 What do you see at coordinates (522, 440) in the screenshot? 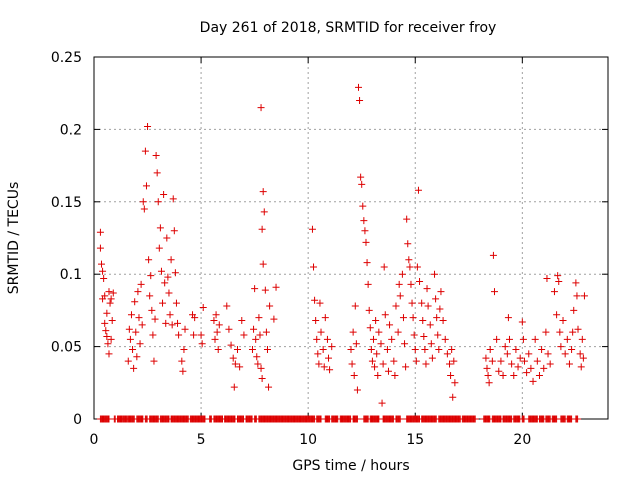
I see `x-tick-label: 20` at bounding box center [522, 440].